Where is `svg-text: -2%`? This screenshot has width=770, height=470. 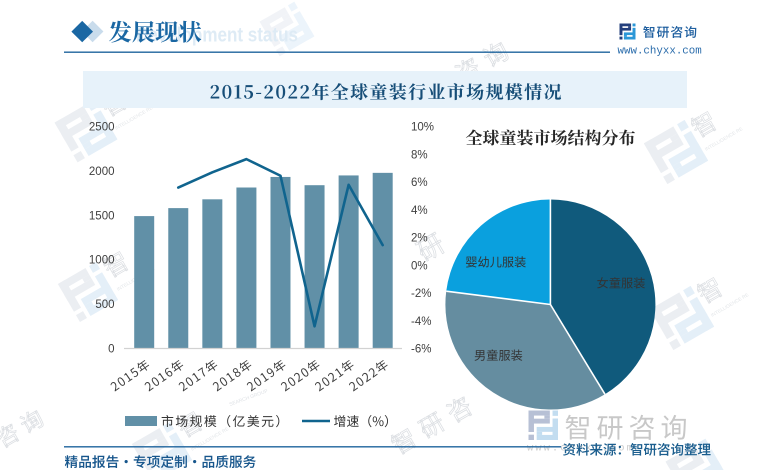
svg-text: -2% is located at coordinates (421, 294).